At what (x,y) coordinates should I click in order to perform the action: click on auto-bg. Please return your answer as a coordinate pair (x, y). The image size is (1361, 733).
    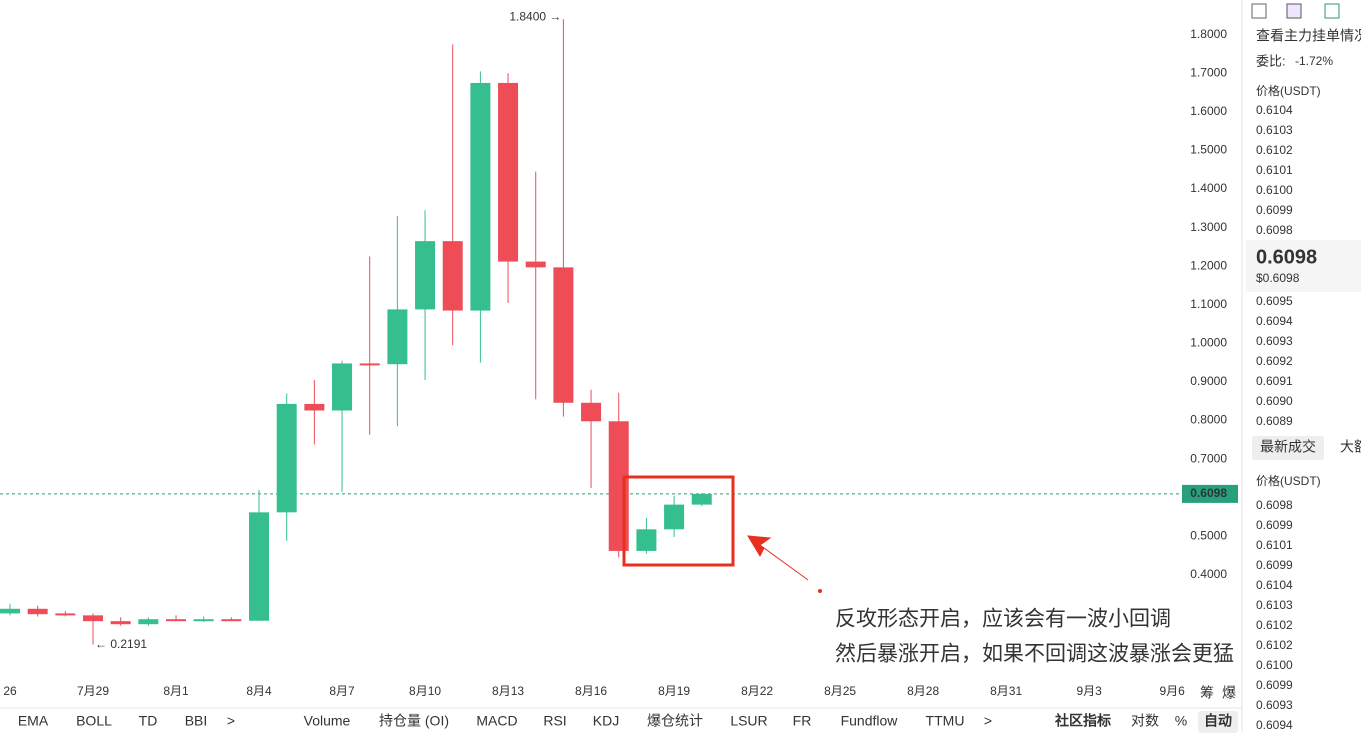
    Looking at the image, I should click on (1218, 722).